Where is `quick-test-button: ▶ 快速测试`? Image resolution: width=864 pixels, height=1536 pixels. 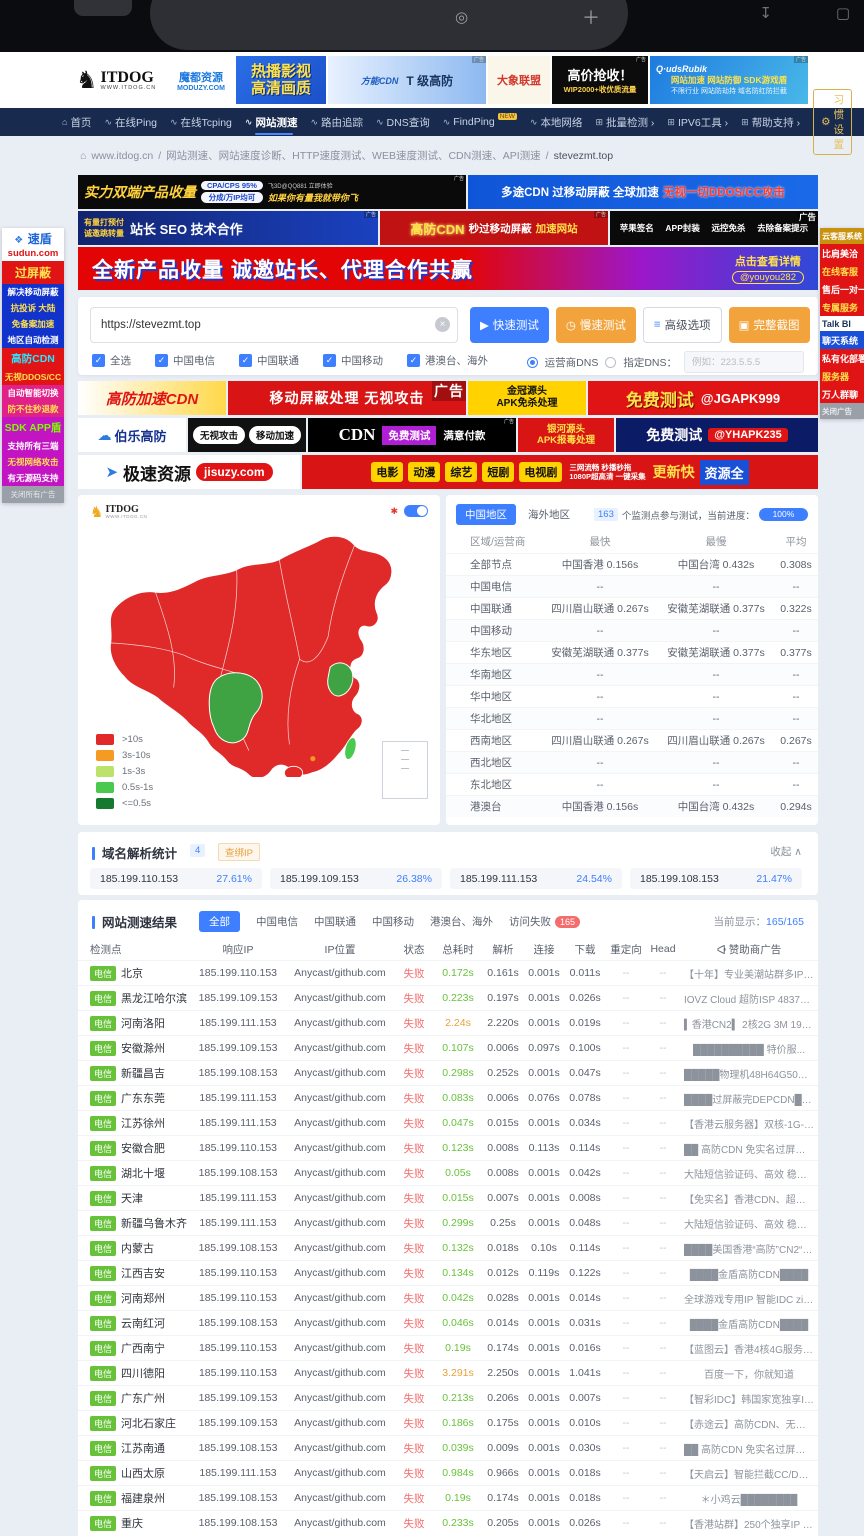
quick-test-button: ▶ 快速测试 is located at coordinates (509, 325).